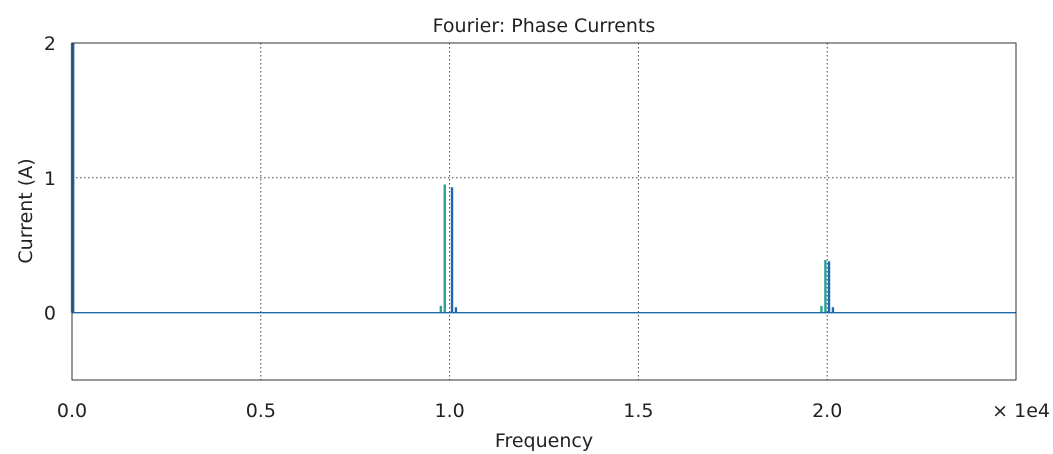 The image size is (1053, 454). Describe the element at coordinates (638, 411) in the screenshot. I see `x-tick-label-3: 1.5` at that location.